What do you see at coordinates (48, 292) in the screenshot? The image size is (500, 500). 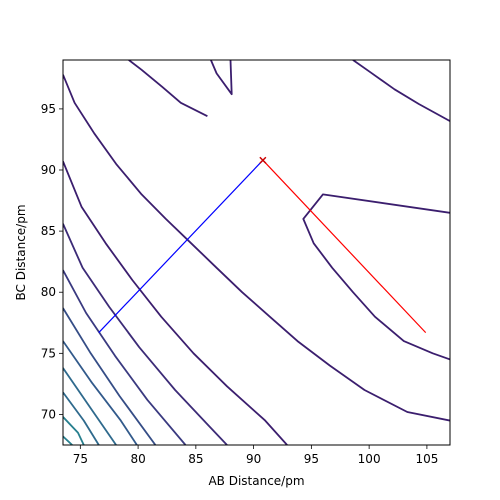 I see `y-tick-label: 80` at bounding box center [48, 292].